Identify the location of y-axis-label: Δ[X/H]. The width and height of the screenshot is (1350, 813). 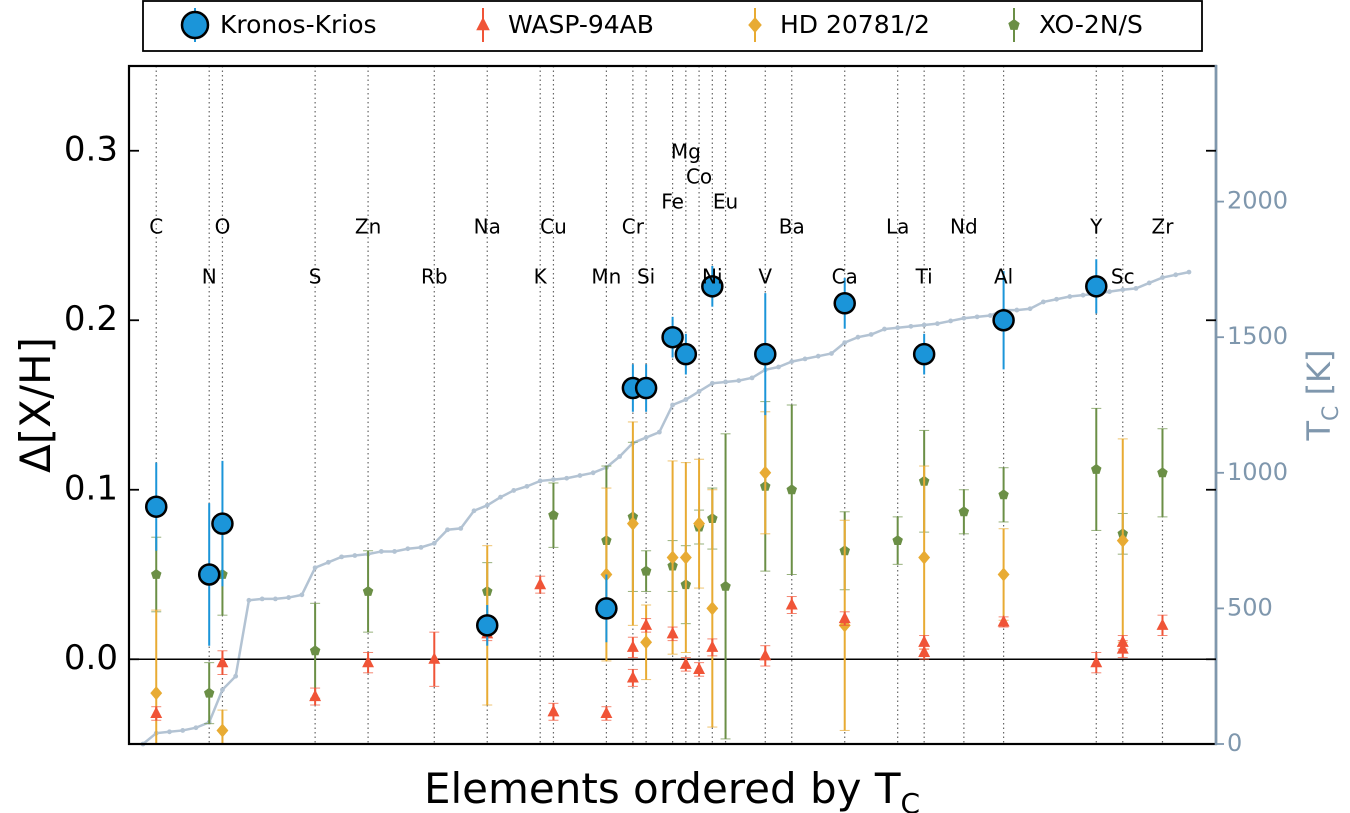
(35, 405).